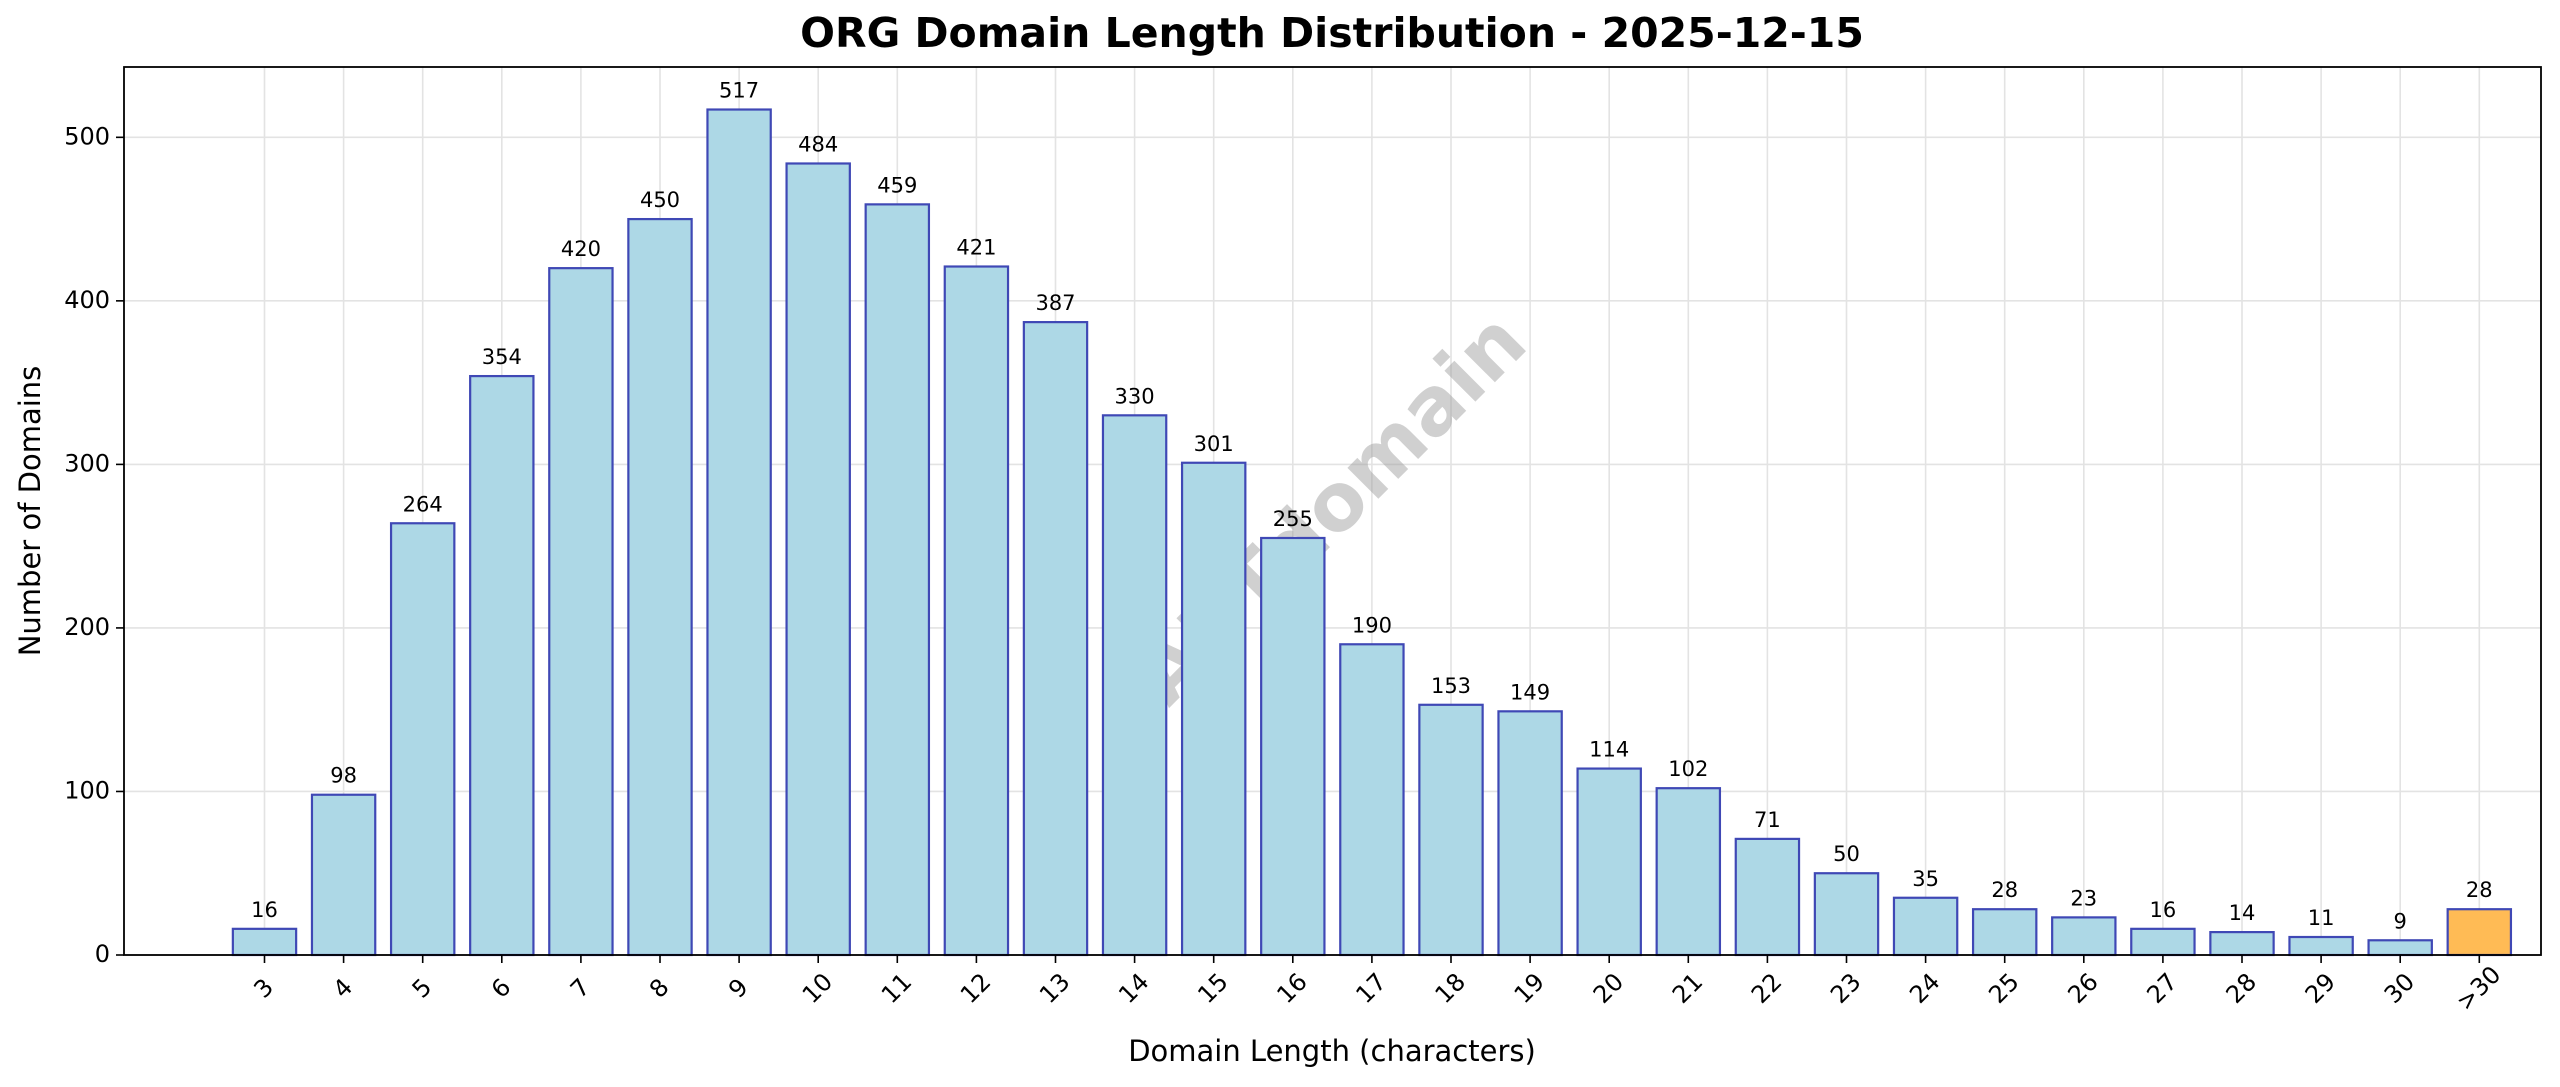 The width and height of the screenshot is (2560, 1087). Describe the element at coordinates (1687, 988) in the screenshot. I see `x-tick-label: 21` at that location.